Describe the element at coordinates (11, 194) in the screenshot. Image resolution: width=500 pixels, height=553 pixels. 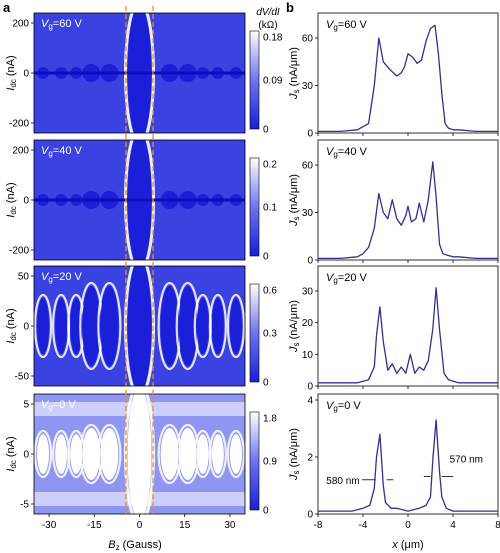
I see `map-ylabel-unit-1: (nA)` at that location.